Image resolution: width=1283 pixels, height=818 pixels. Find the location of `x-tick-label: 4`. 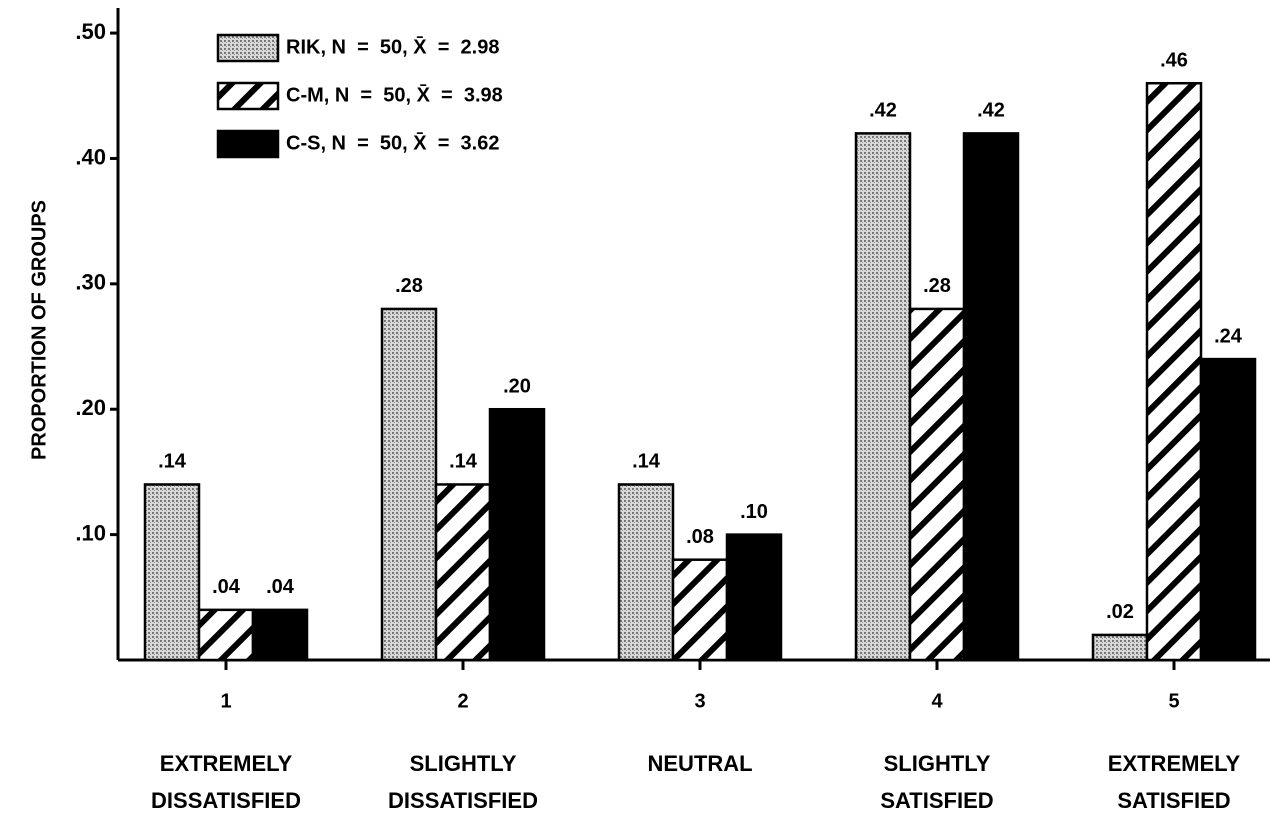

x-tick-label: 4 is located at coordinates (937, 701).